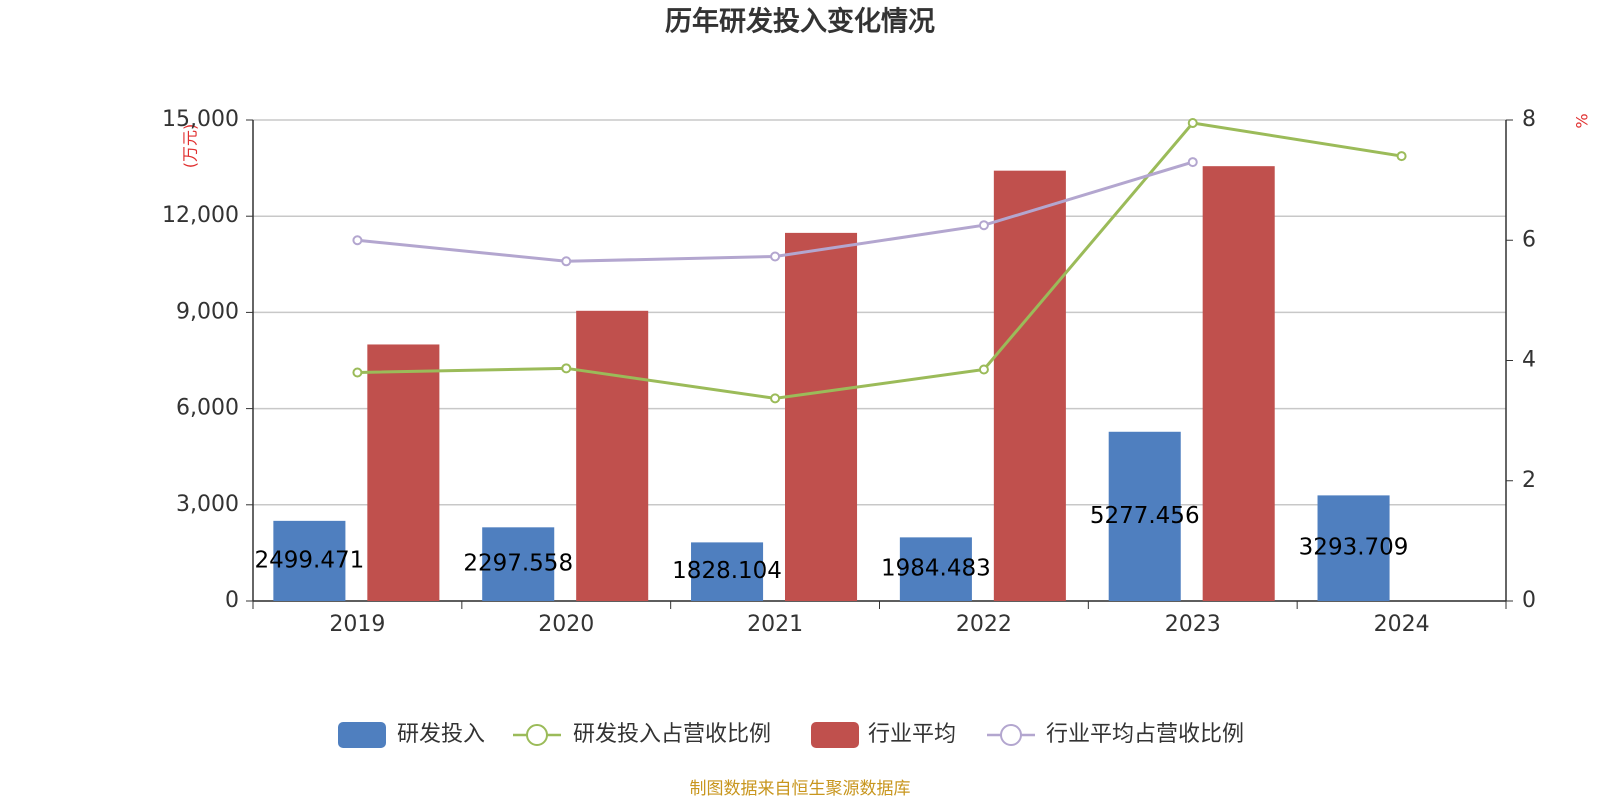 The height and width of the screenshot is (800, 1600). I want to click on value-label: 5277.456, so click(1145, 516).